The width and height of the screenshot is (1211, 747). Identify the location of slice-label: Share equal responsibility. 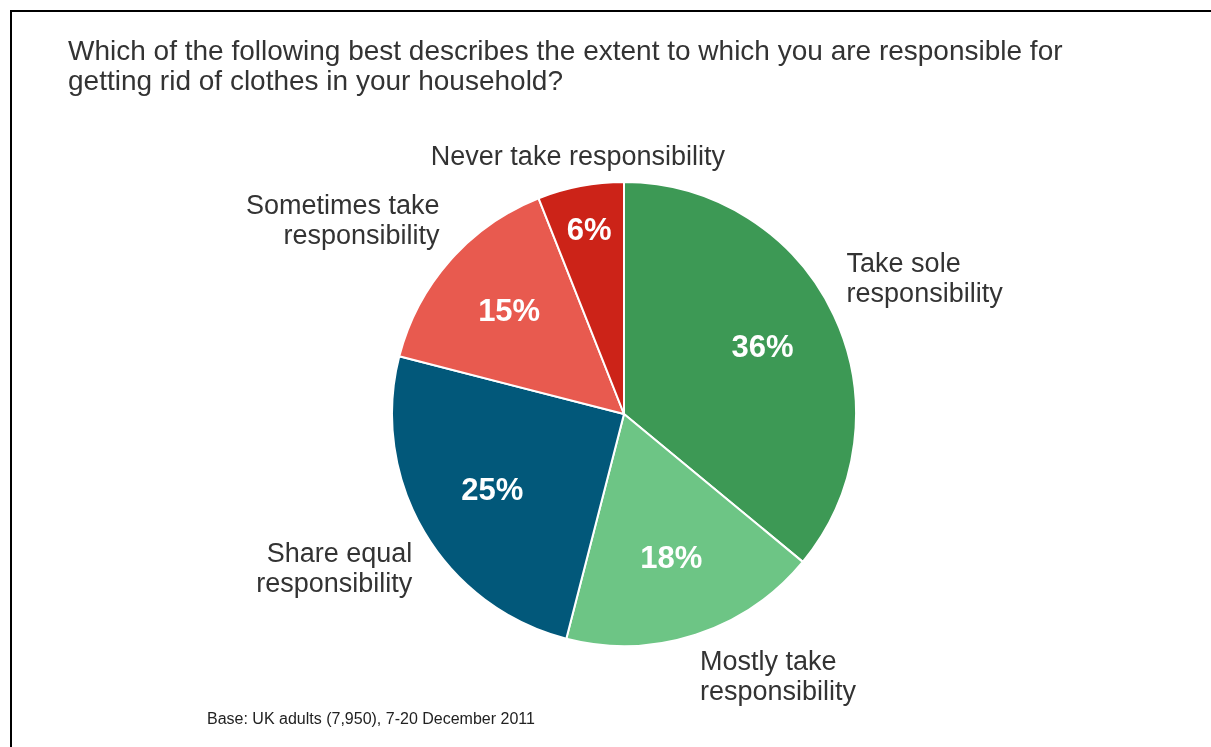
(334, 567).